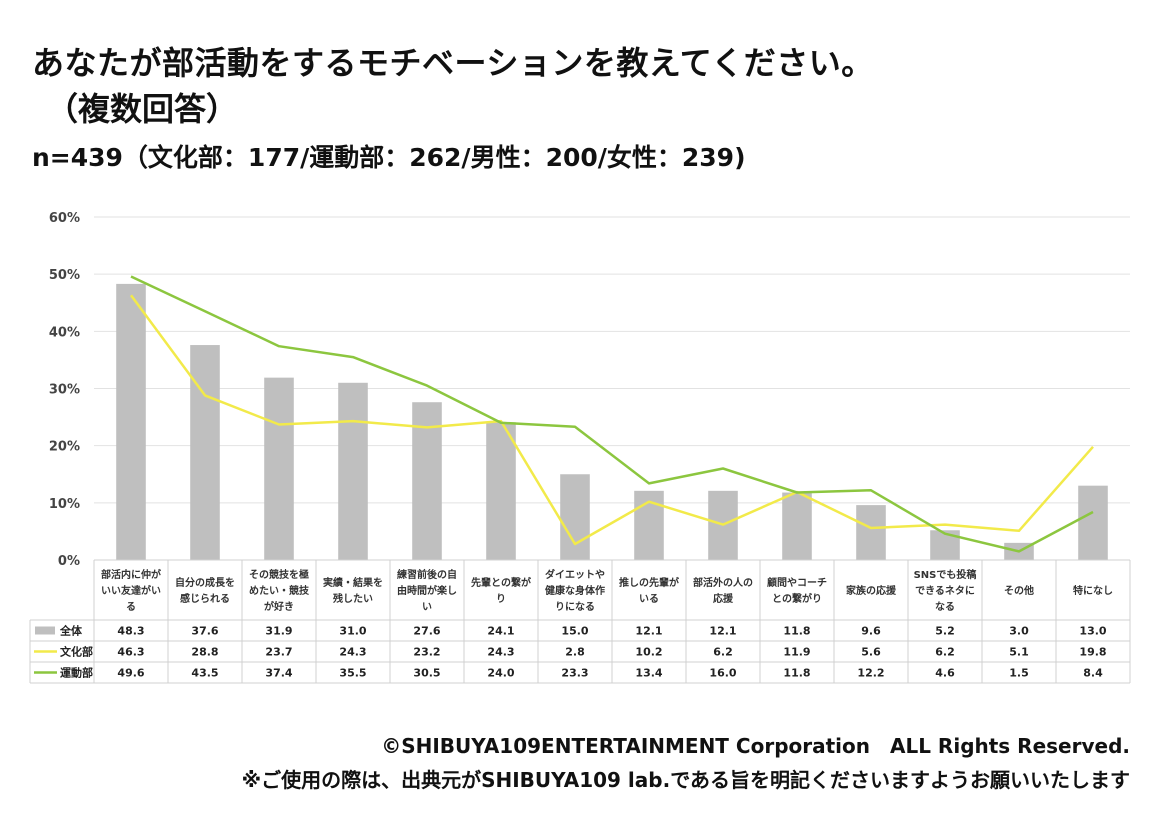 The height and width of the screenshot is (830, 1160). I want to click on data-label: 13.0, so click(1092, 631).